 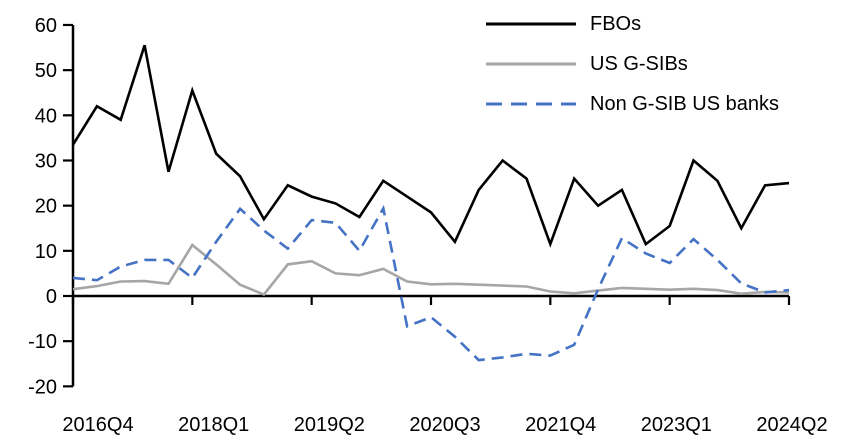 I want to click on legend-line-fbos-icon, so click(x=531, y=24).